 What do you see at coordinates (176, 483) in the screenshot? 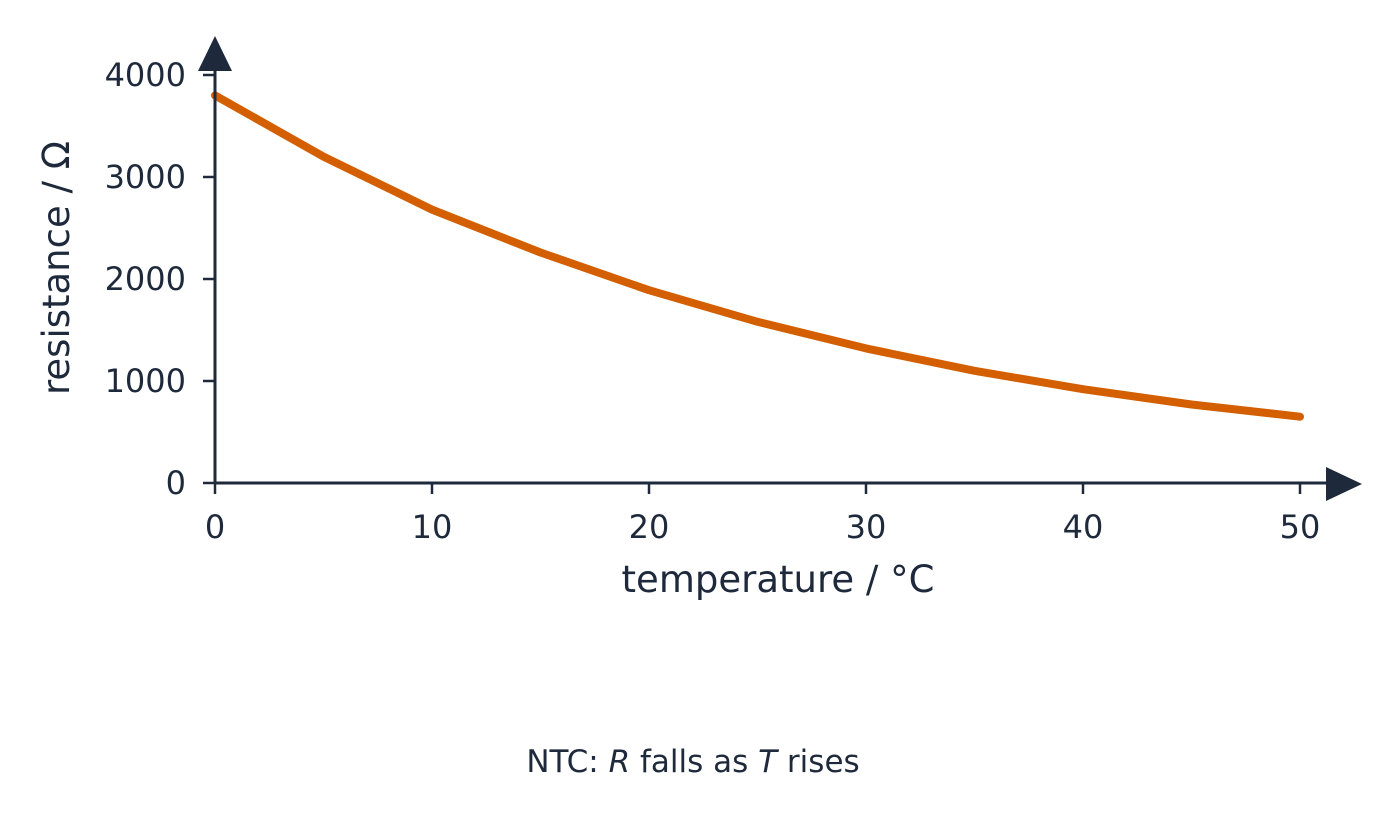
I see `y-tick-label: 0` at bounding box center [176, 483].